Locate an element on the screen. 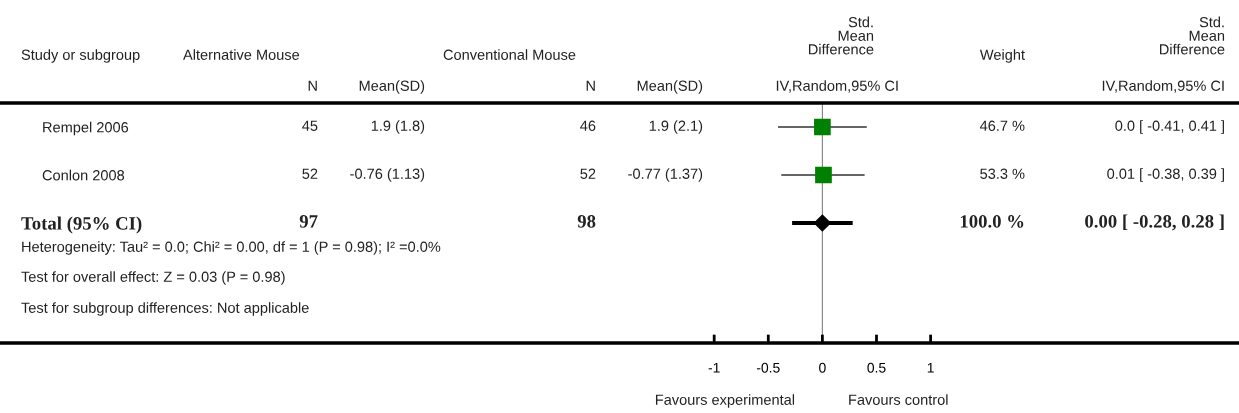 Image resolution: width=1239 pixels, height=413 pixels. x-tick-label: 0.5 is located at coordinates (876, 367).